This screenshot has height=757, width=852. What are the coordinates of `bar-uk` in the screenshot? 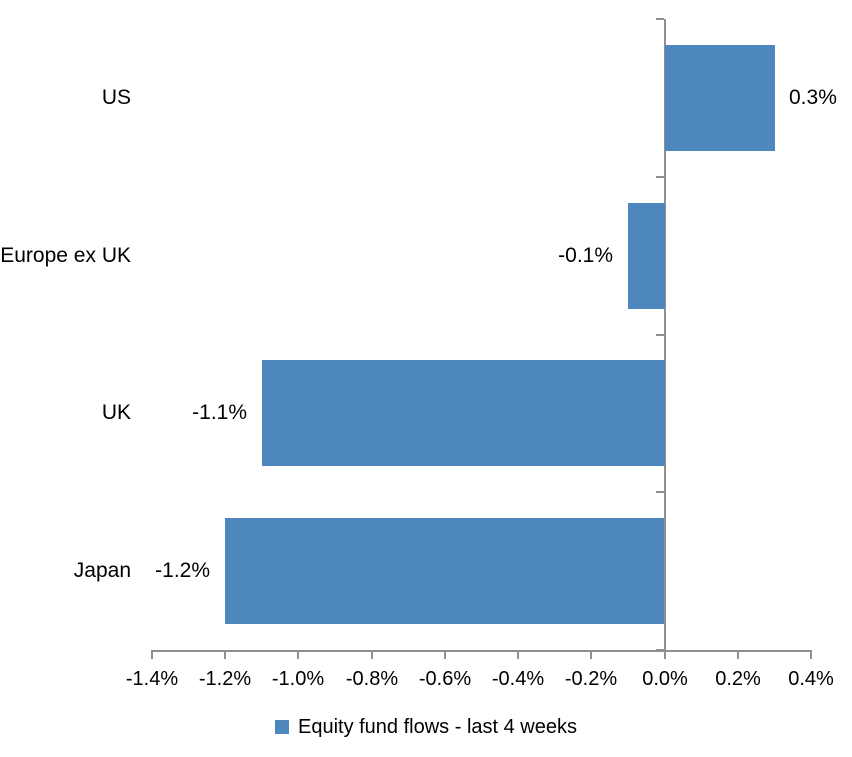 It's located at (463, 413).